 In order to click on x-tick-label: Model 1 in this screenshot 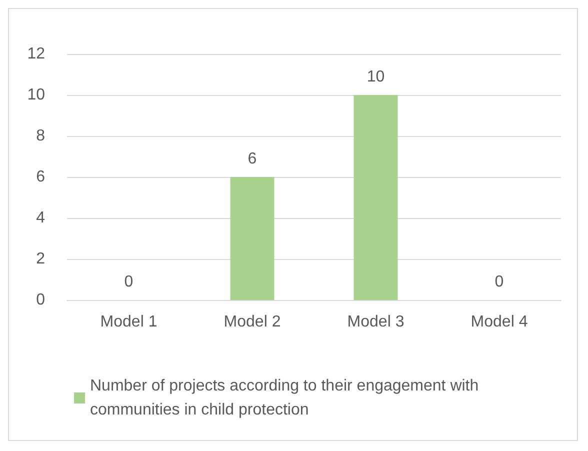, I will do `click(129, 322)`.